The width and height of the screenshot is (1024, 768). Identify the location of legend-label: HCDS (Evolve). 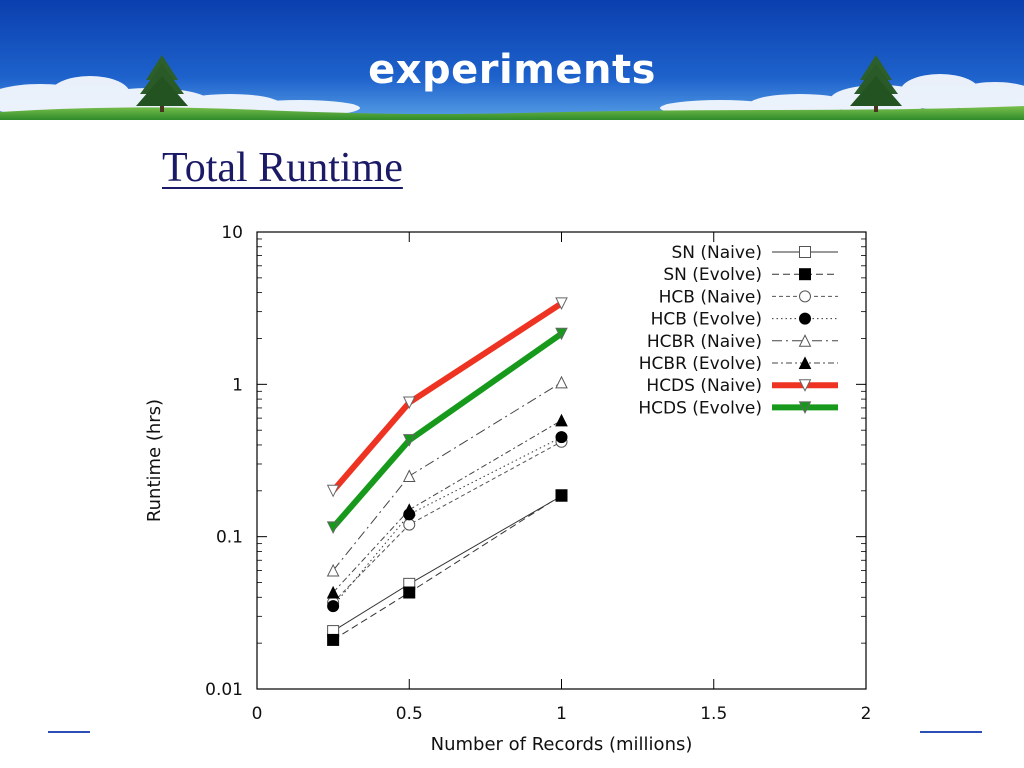
(700, 408).